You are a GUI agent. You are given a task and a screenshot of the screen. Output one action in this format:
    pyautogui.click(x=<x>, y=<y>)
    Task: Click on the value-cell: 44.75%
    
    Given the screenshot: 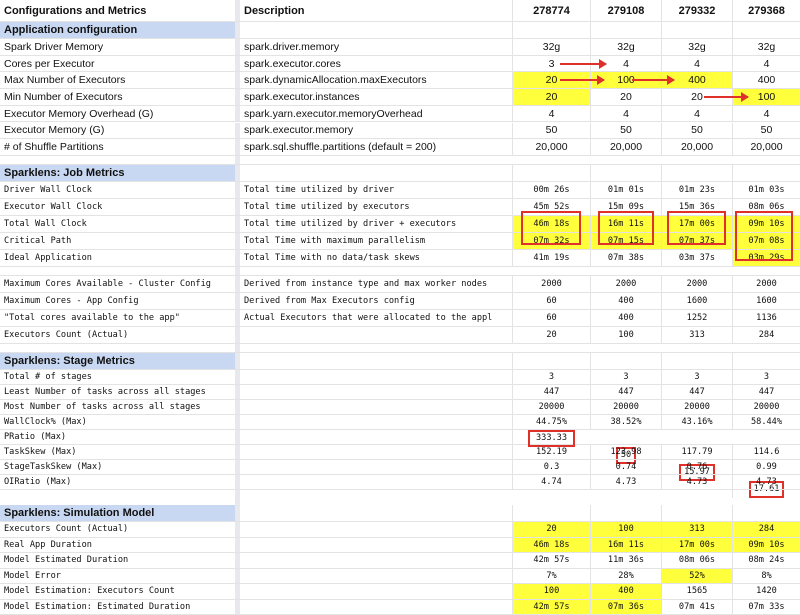 What is the action you would take?
    pyautogui.click(x=551, y=422)
    